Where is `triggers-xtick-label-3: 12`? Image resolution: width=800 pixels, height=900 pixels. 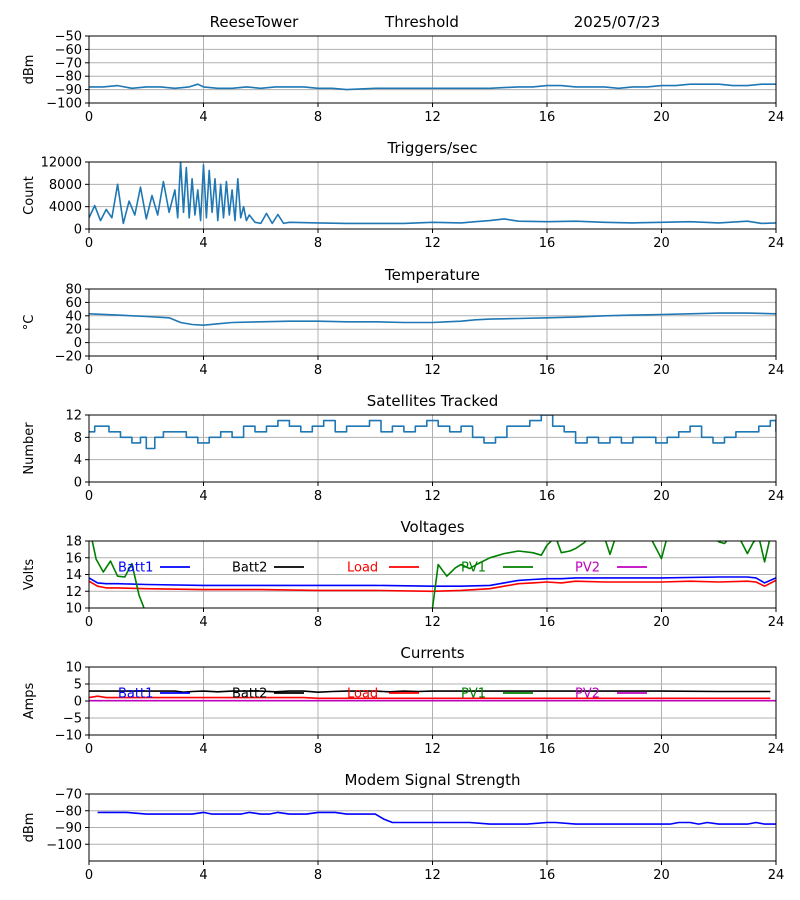 triggers-xtick-label-3: 12 is located at coordinates (432, 243).